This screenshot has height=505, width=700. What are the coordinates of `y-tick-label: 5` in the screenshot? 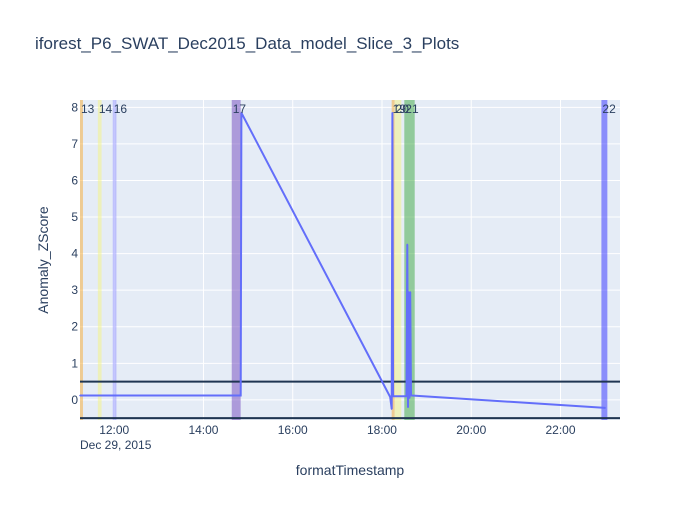 It's located at (74, 217).